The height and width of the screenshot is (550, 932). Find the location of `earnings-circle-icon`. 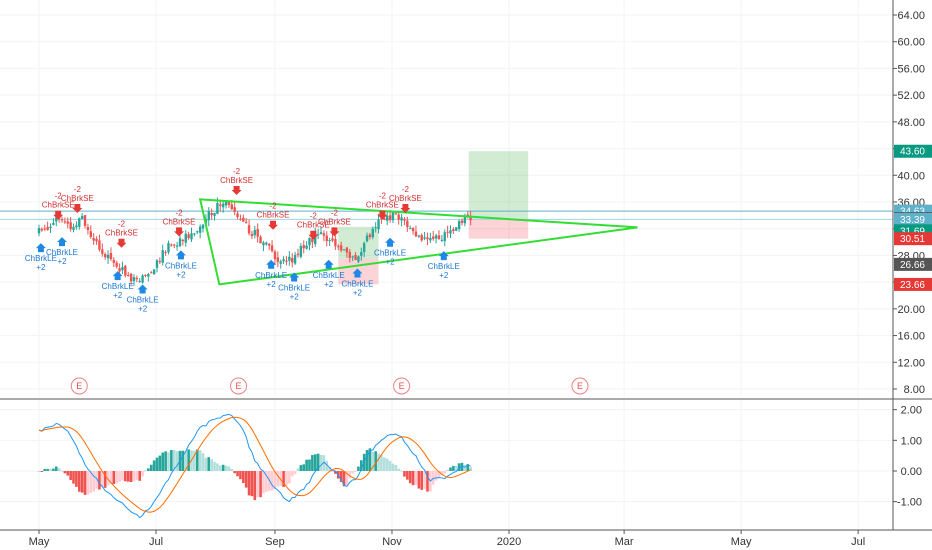

earnings-circle-icon is located at coordinates (79, 386).